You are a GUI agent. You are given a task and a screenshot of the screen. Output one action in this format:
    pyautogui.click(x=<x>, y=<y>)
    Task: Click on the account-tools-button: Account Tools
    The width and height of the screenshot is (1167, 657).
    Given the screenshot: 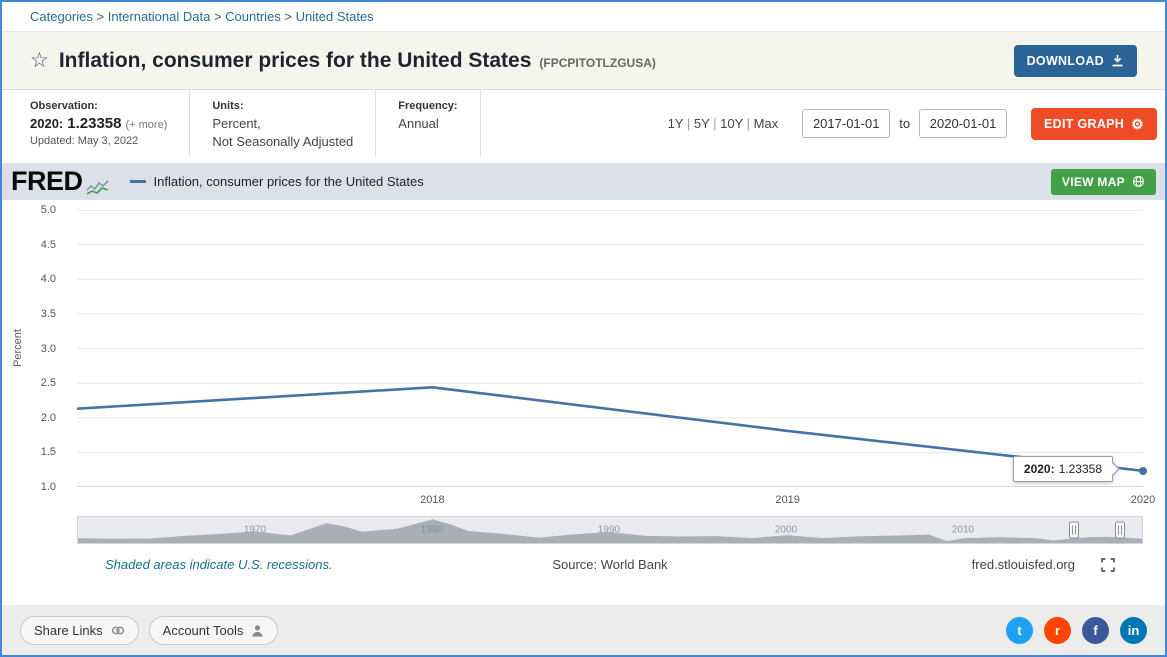 What is the action you would take?
    pyautogui.click(x=213, y=630)
    